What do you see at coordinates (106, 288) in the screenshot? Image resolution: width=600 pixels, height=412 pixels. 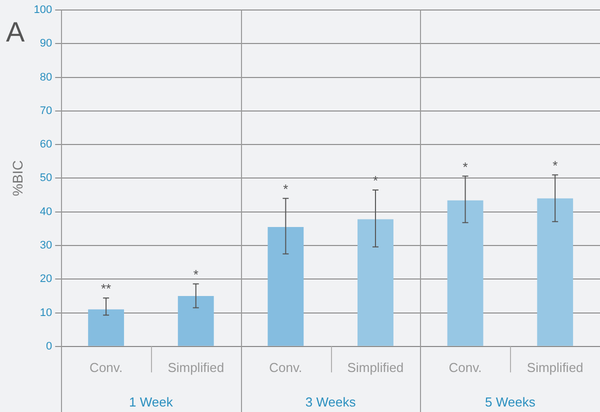 I see `data-label: **` at bounding box center [106, 288].